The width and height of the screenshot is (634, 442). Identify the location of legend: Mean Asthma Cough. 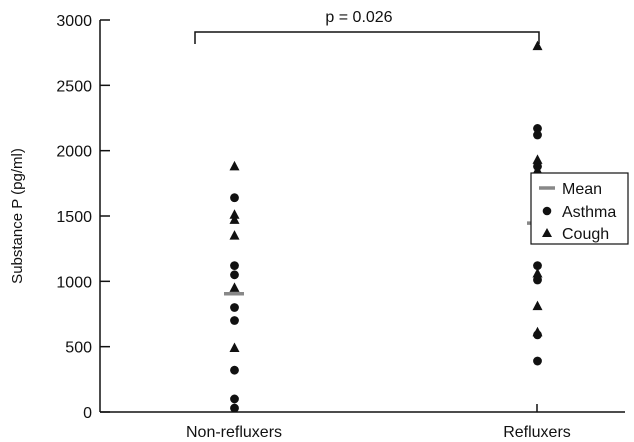
(579, 208).